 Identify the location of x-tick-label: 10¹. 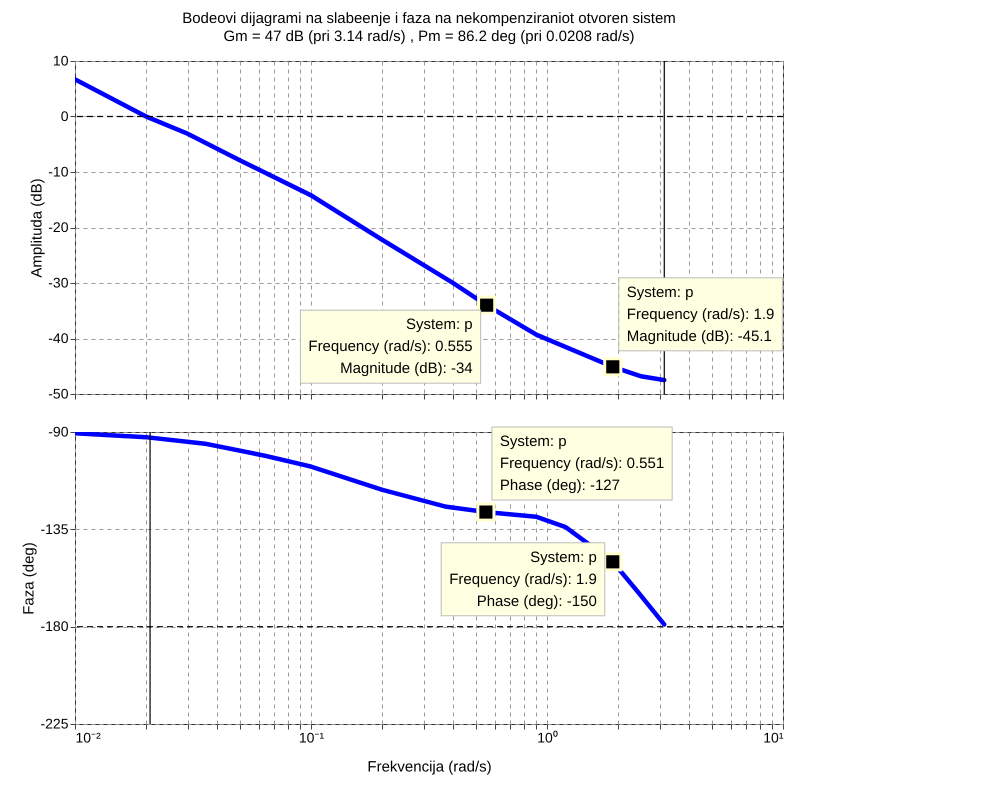
(773, 738).